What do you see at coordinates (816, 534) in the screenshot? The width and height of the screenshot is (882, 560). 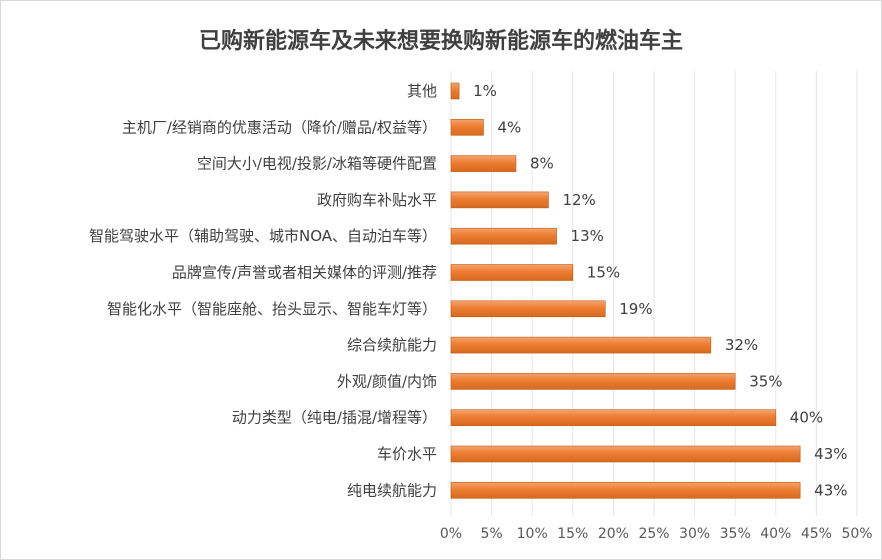 I see `x-tick-label: 45%` at bounding box center [816, 534].